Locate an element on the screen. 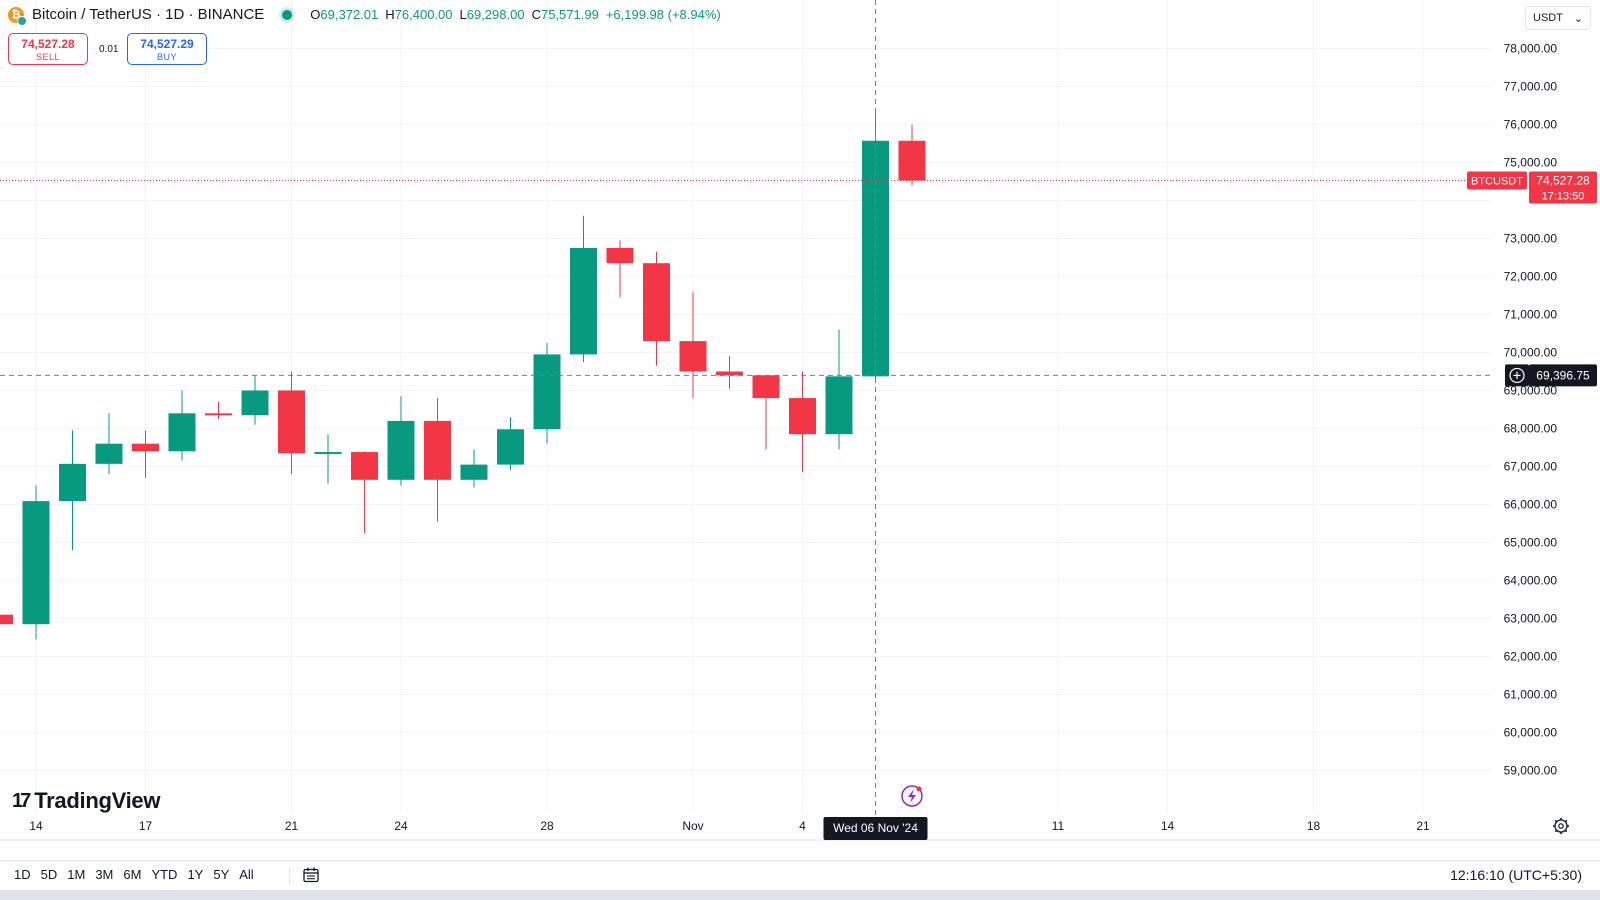  time-tick-label: 17 is located at coordinates (146, 826).